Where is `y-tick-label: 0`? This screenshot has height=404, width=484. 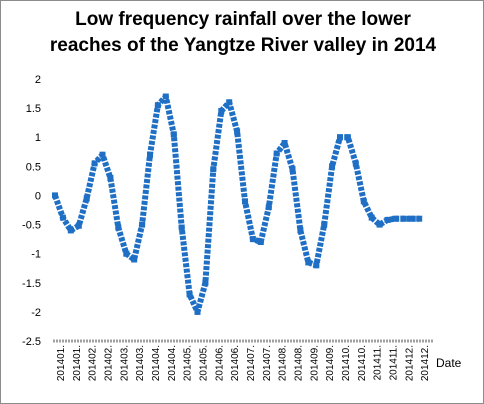 y-tick-label: 0 is located at coordinates (38, 196).